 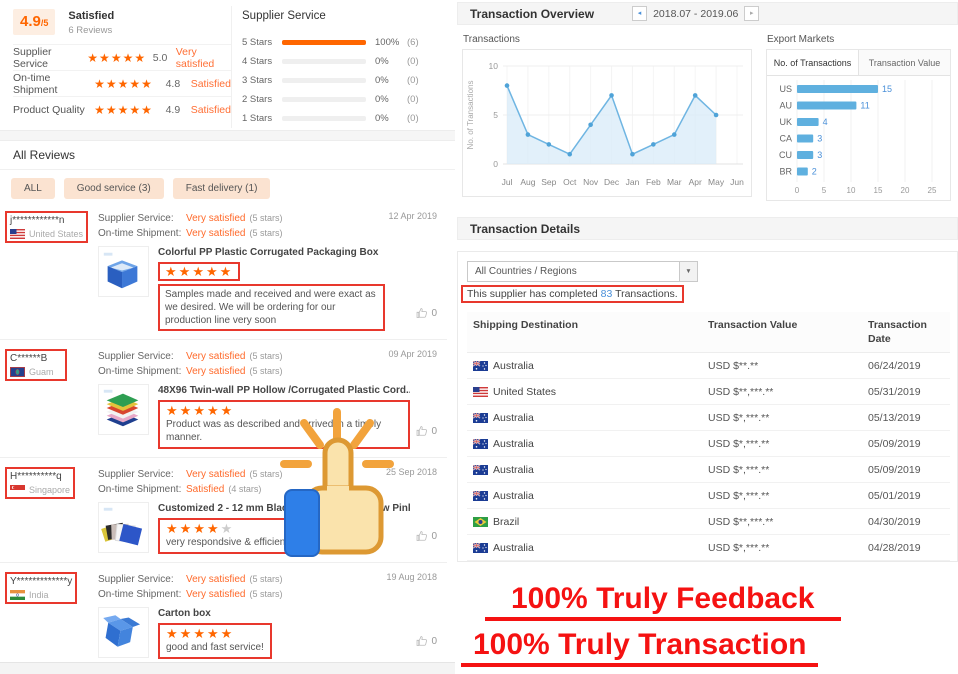 What do you see at coordinates (864, 106) in the screenshot?
I see `svg-text: 11` at bounding box center [864, 106].